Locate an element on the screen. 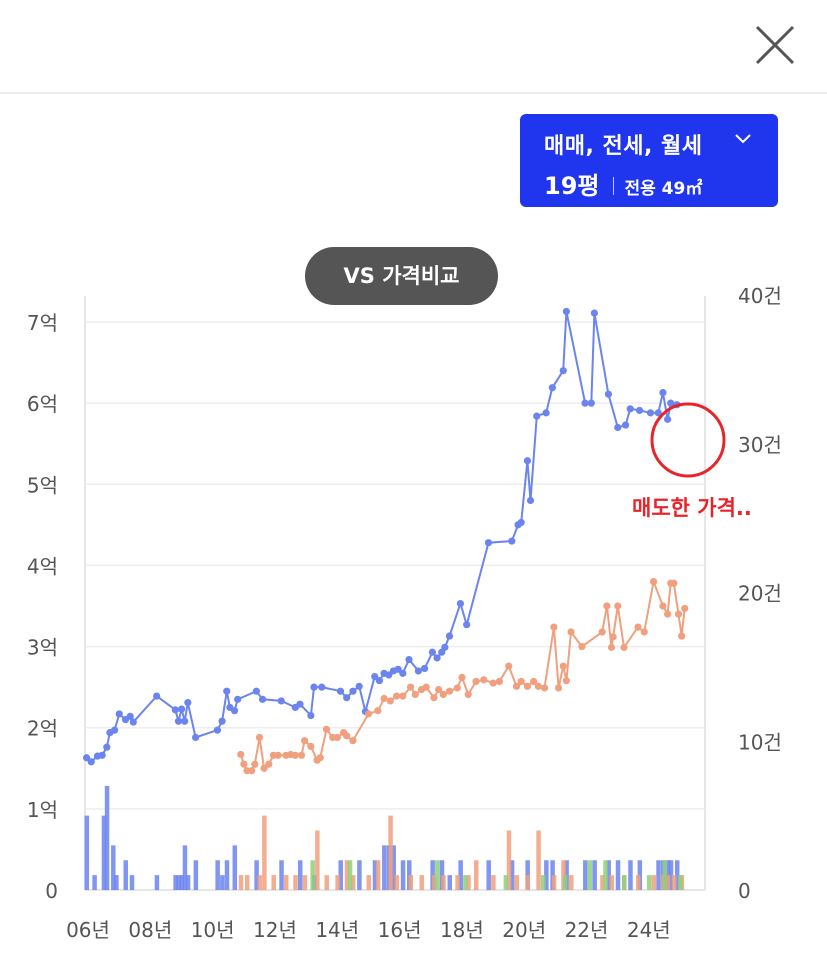 This screenshot has width=827, height=973. vs-compare-button: VS 가격비교 is located at coordinates (401, 276).